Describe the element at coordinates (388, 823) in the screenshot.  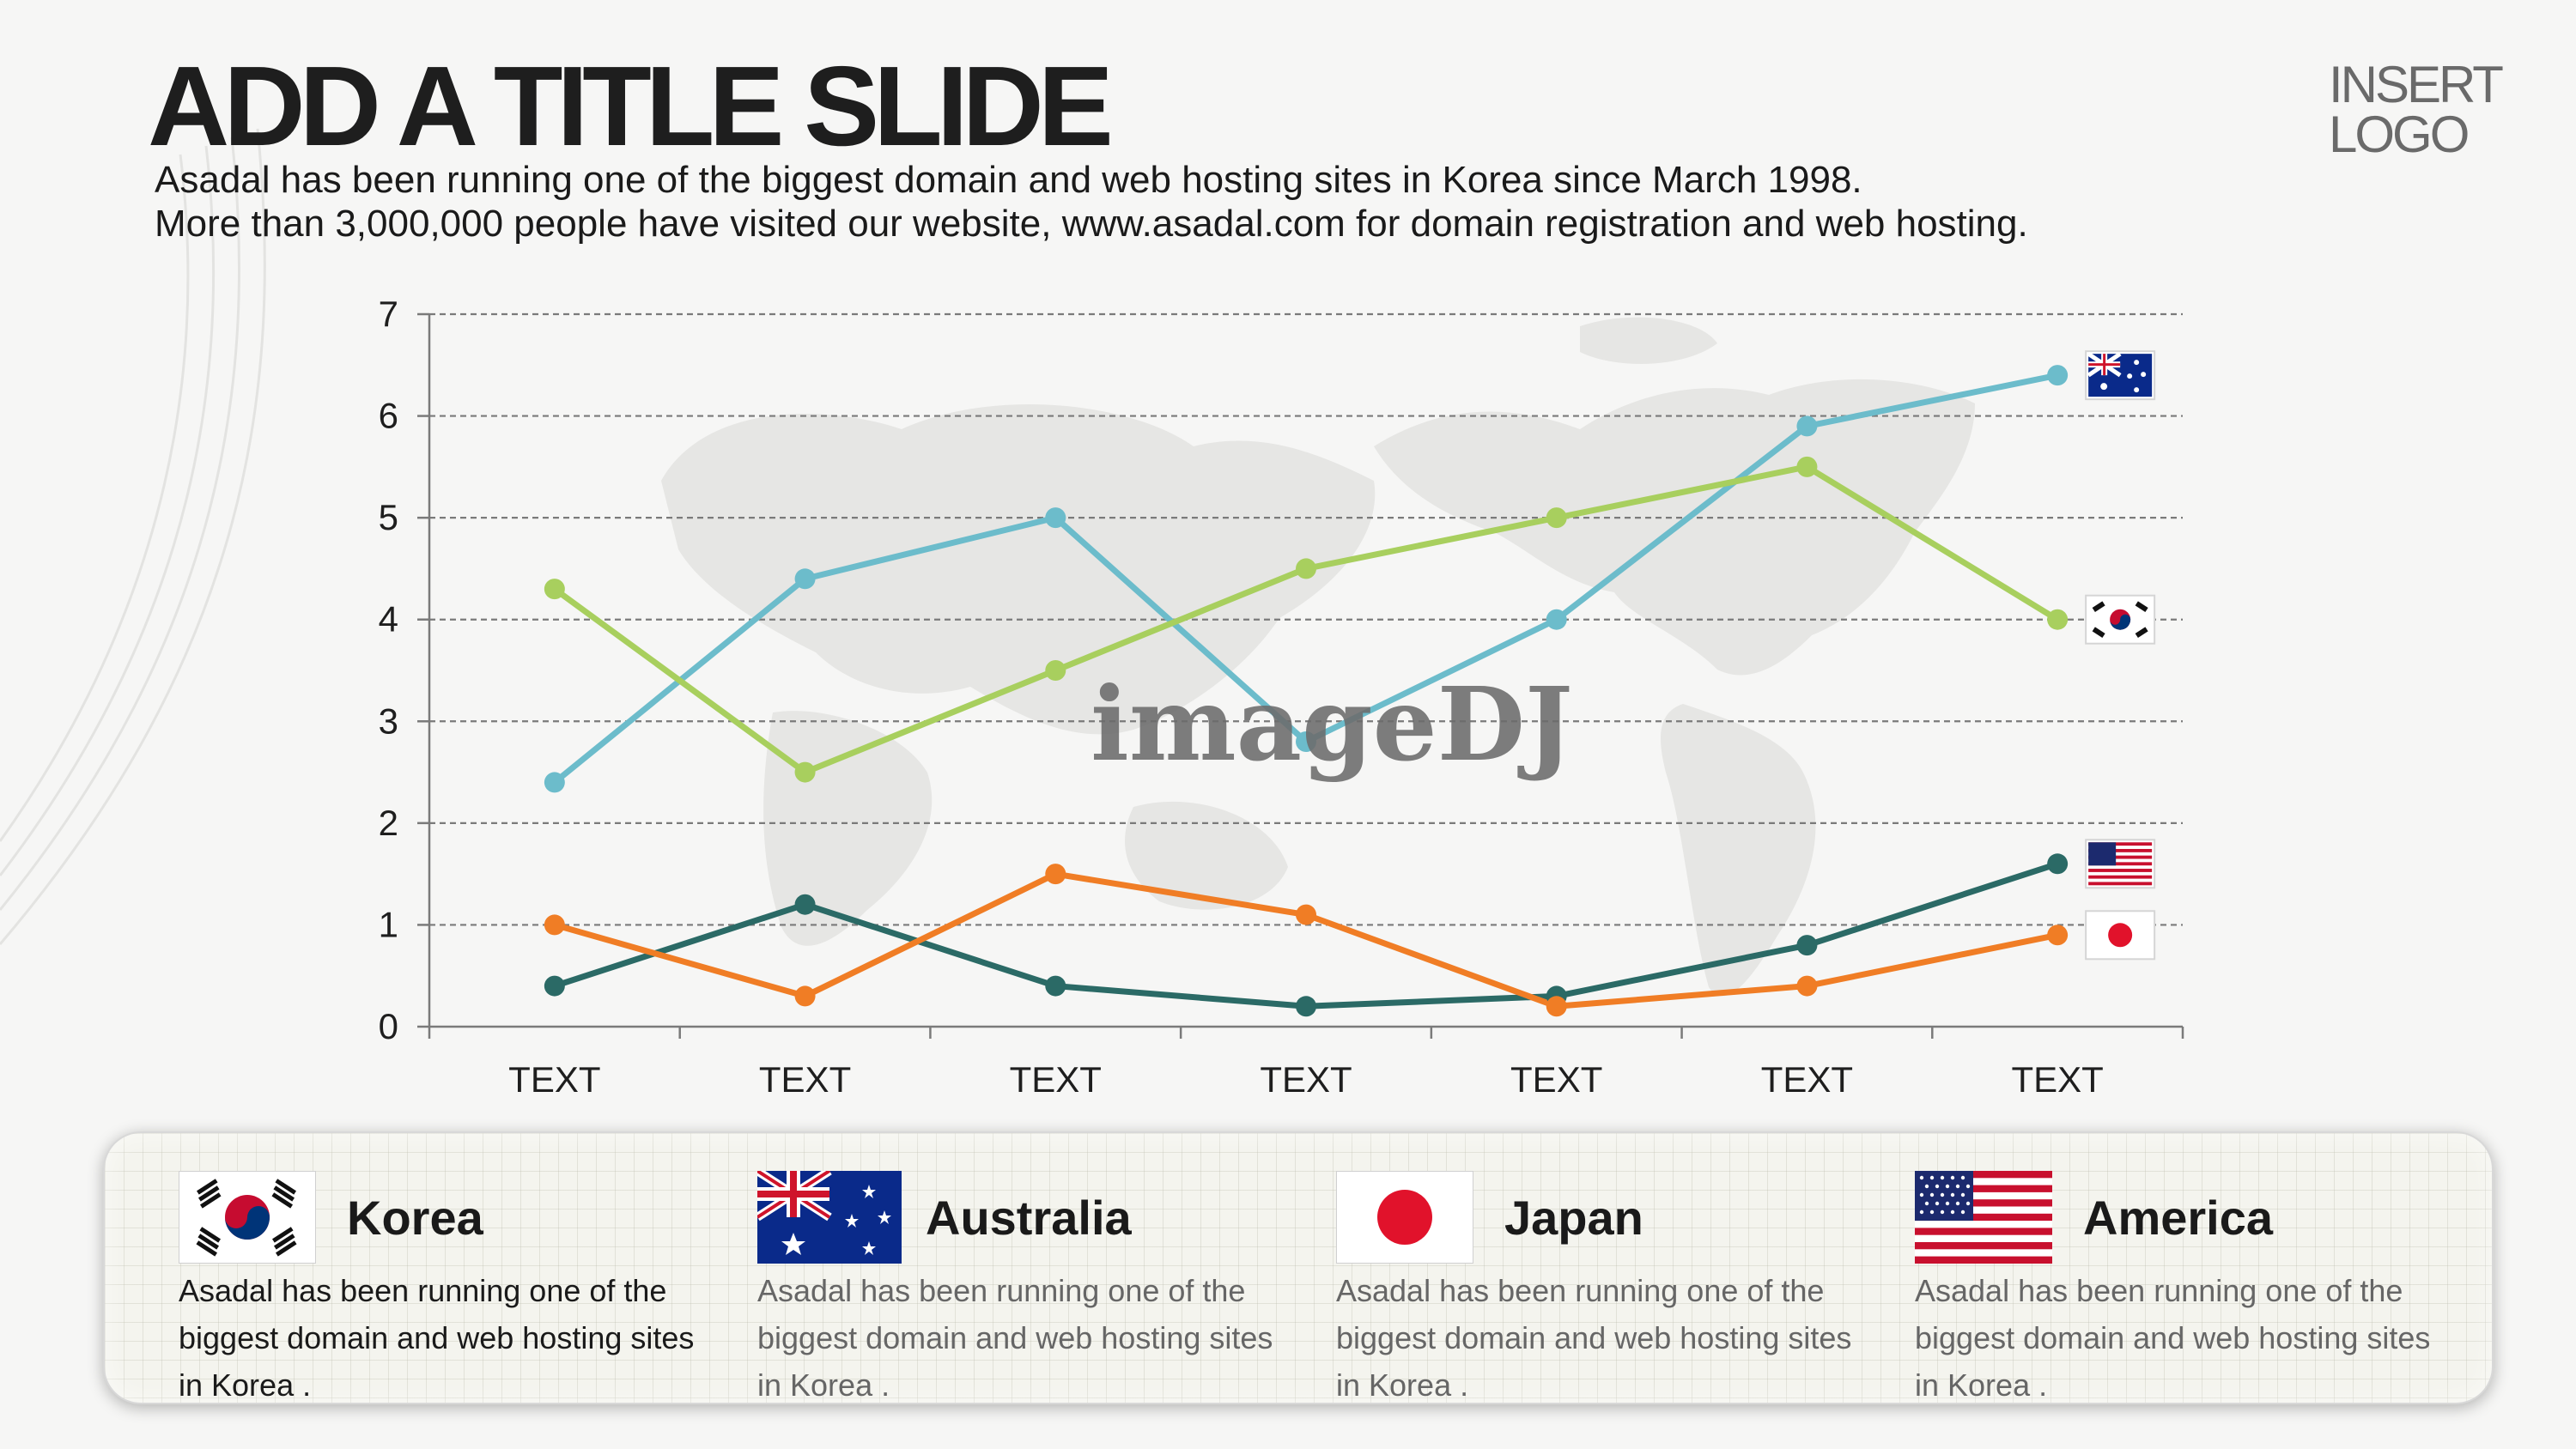
I see `y-tick-label: 2` at that location.